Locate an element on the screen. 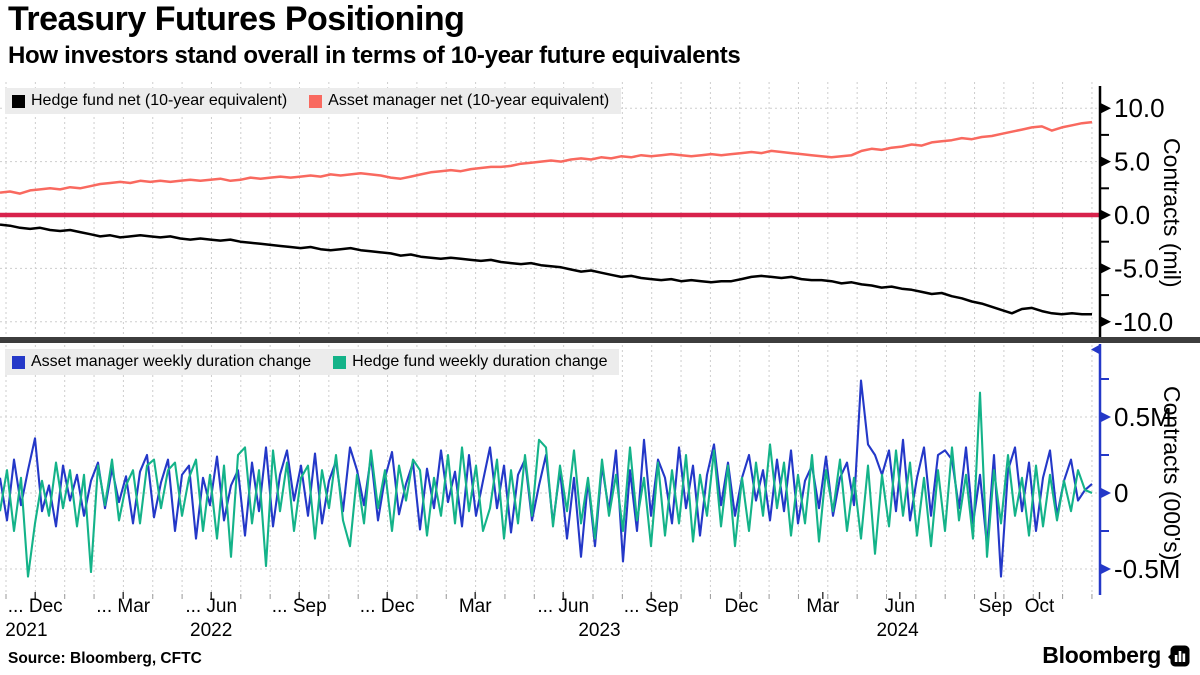 This screenshot has height=675, width=1200. legend-item-hedge-fund-net: Hedge fund net (10-year equivalent) is located at coordinates (149, 101).